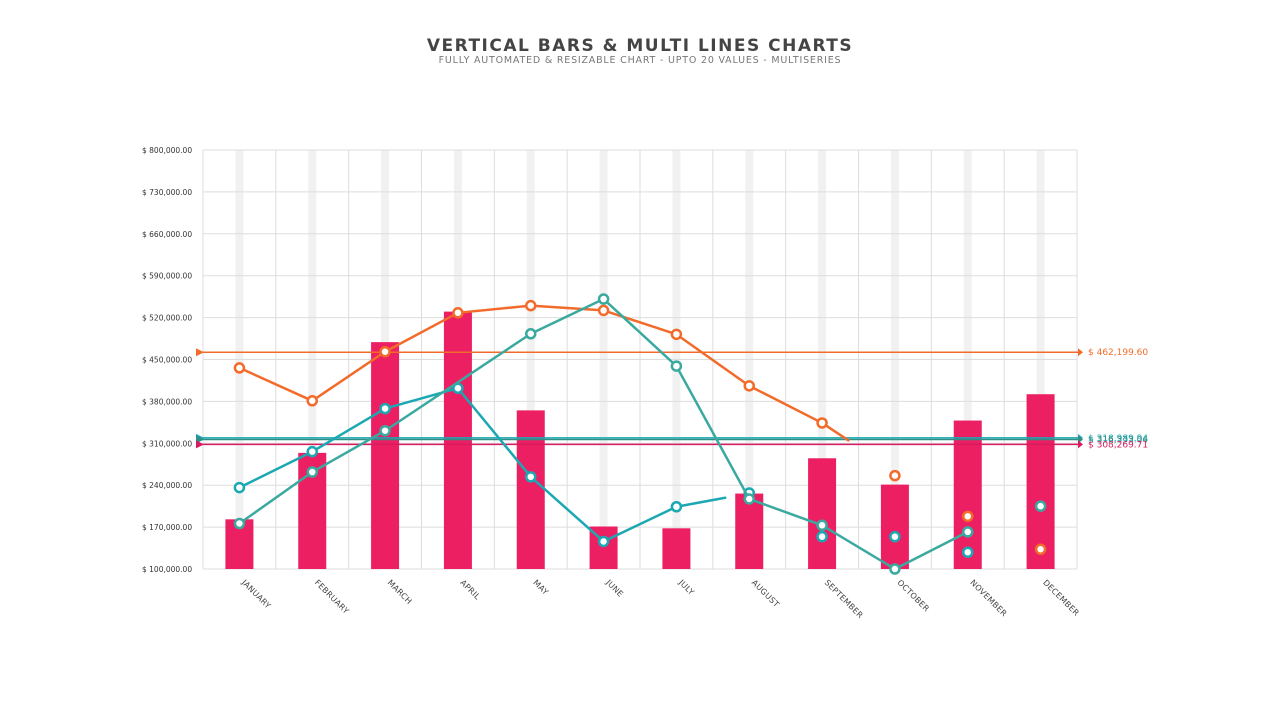 The height and width of the screenshot is (720, 1280). What do you see at coordinates (167, 527) in the screenshot?
I see `y-tick-label: $ 170,000.00` at bounding box center [167, 527].